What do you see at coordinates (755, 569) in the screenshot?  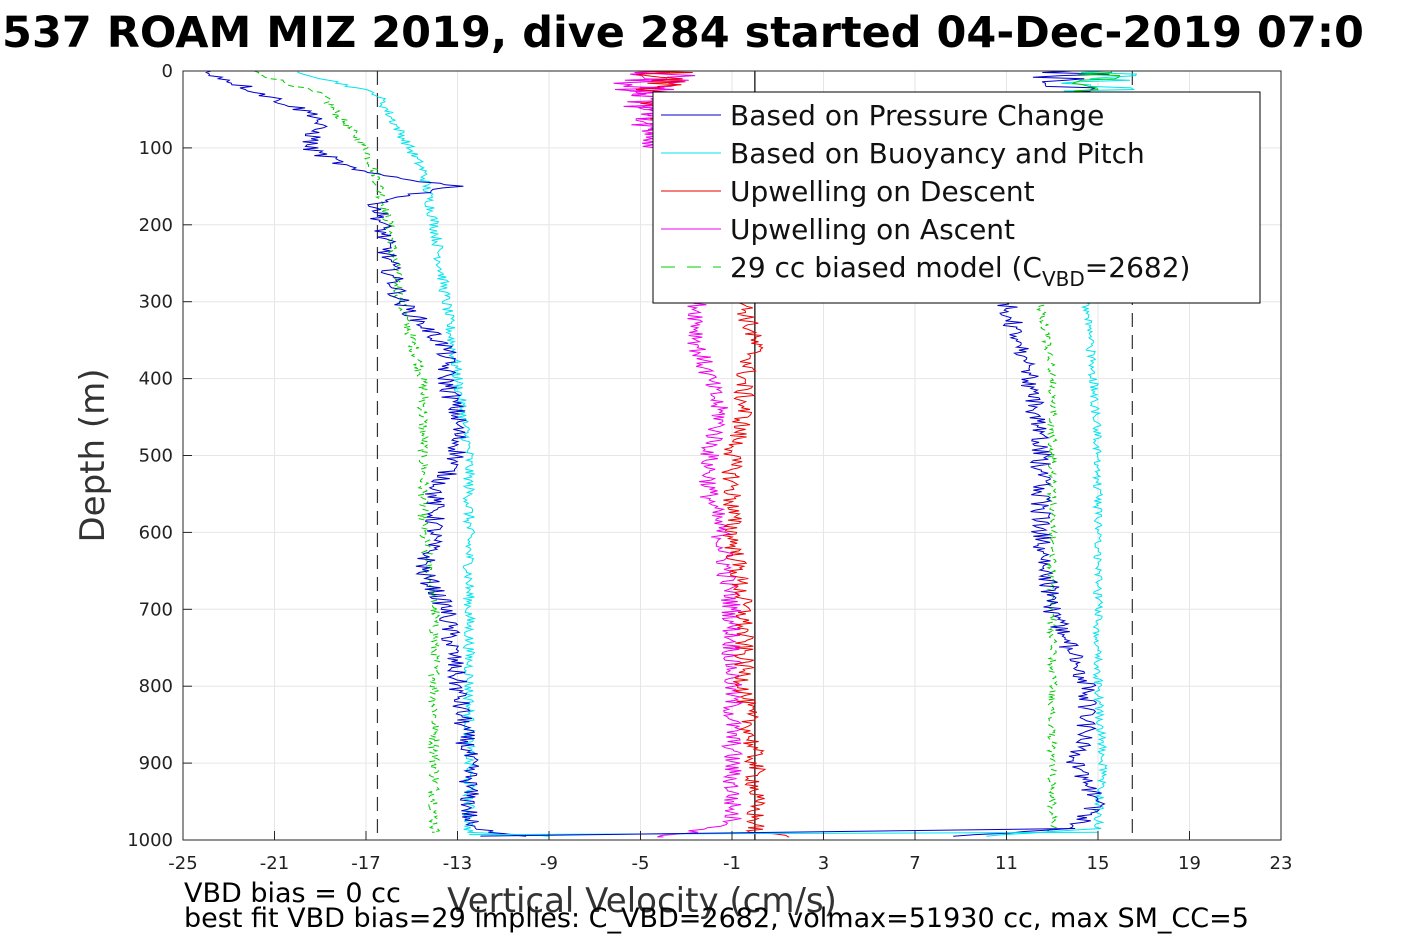 I see `series-upwelling-descent` at bounding box center [755, 569].